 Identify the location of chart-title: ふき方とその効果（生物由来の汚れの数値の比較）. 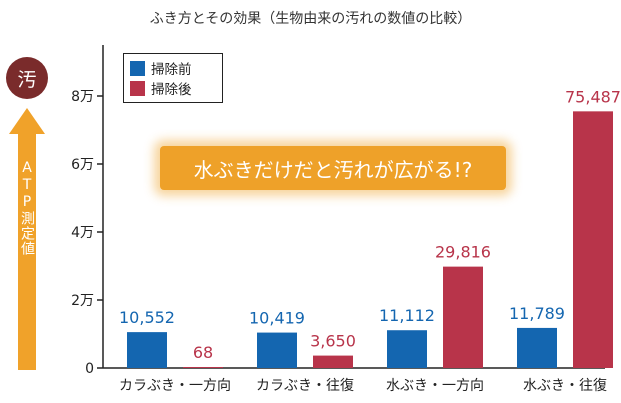
(310, 19).